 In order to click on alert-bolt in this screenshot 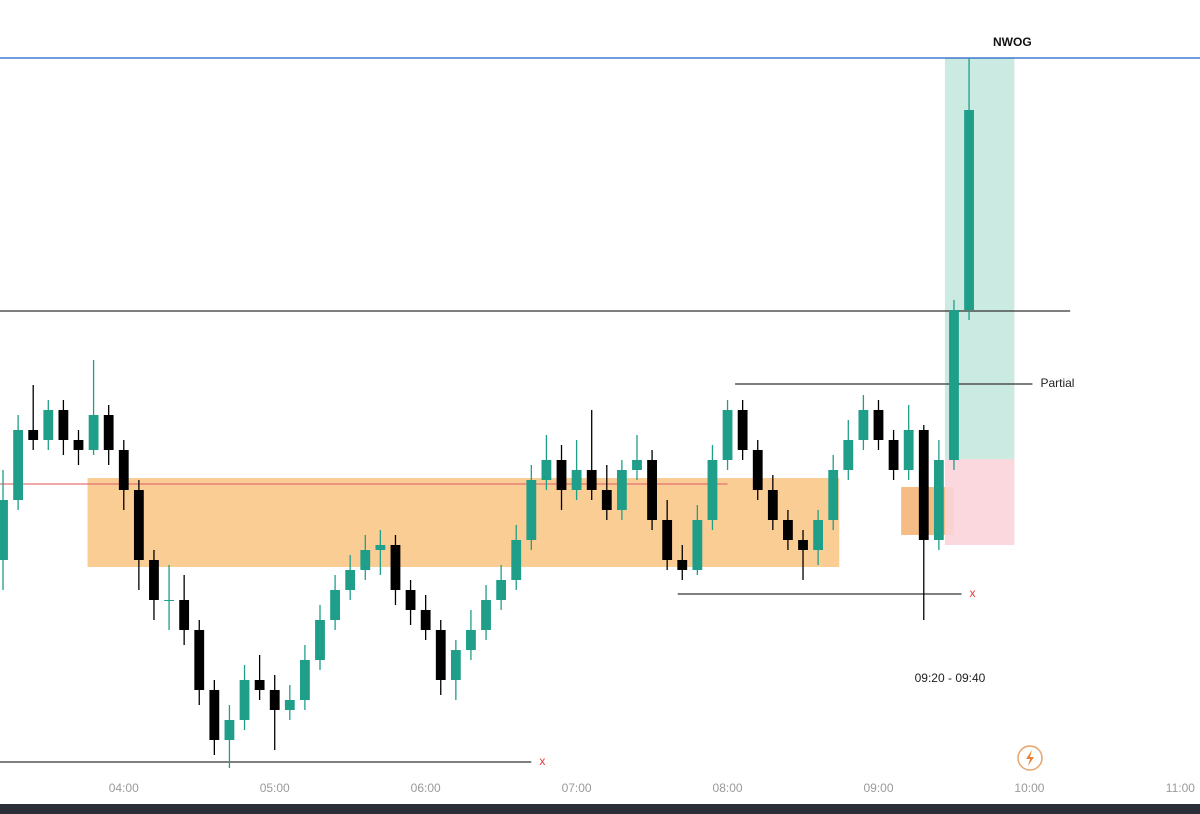, I will do `click(1030, 758)`.